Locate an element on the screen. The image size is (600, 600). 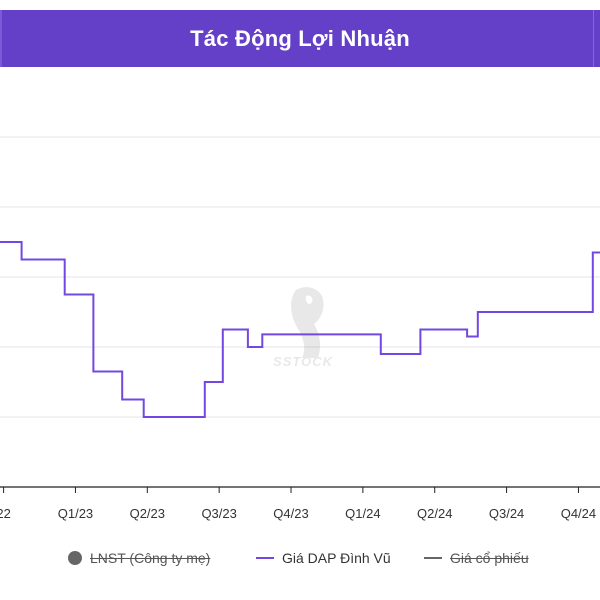
legend-circle-icon is located at coordinates (75, 558).